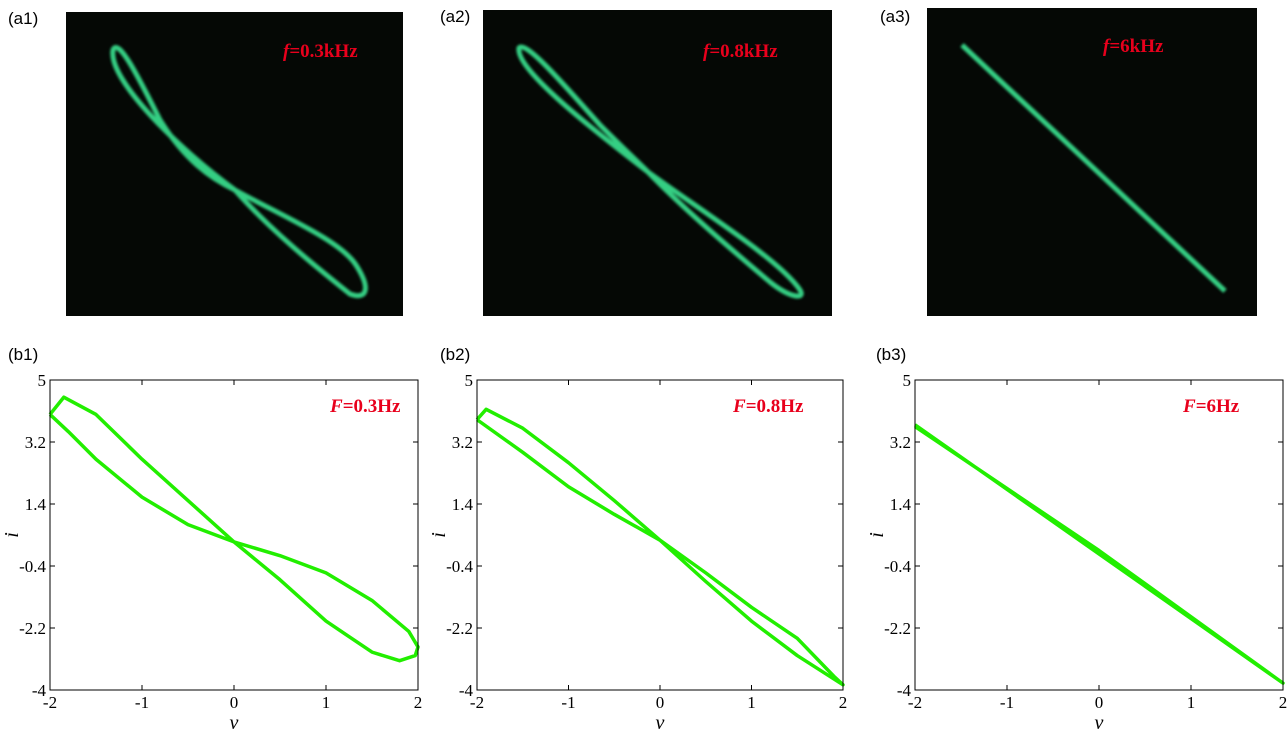  Describe the element at coordinates (23, 354) in the screenshot. I see `panel-label: (b1)` at that location.